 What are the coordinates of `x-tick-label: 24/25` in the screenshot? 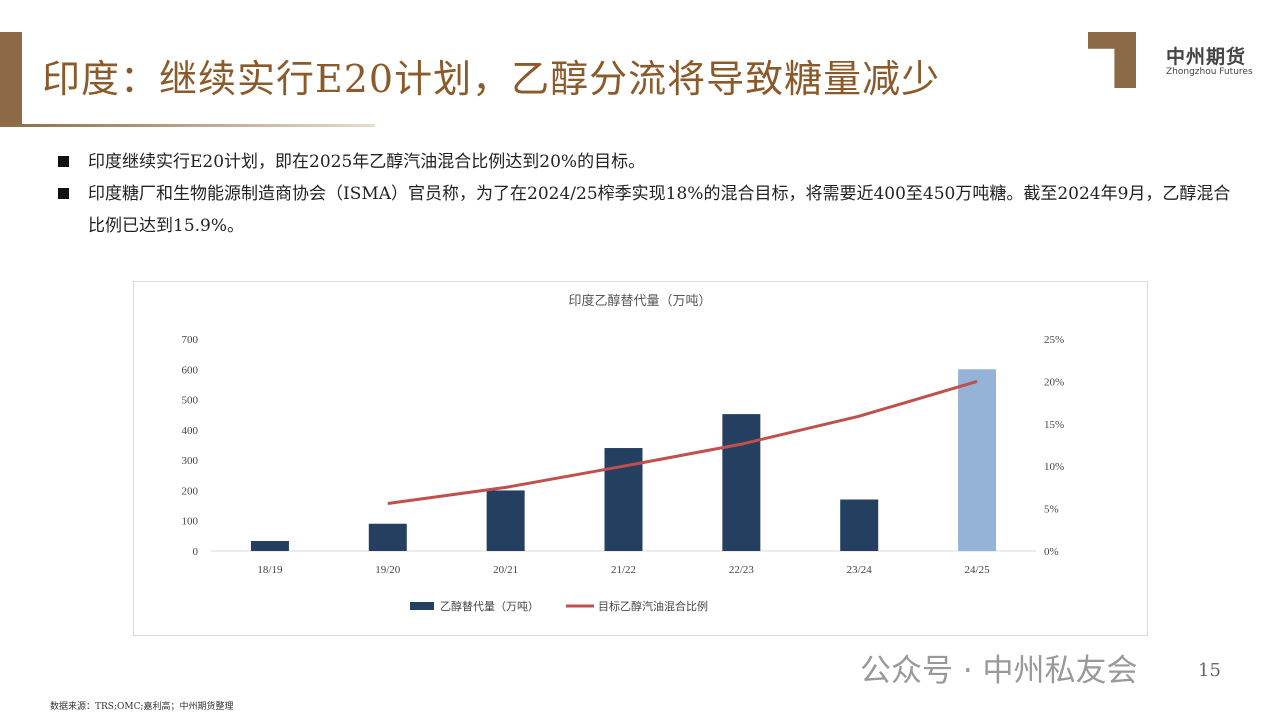 It's located at (978, 570).